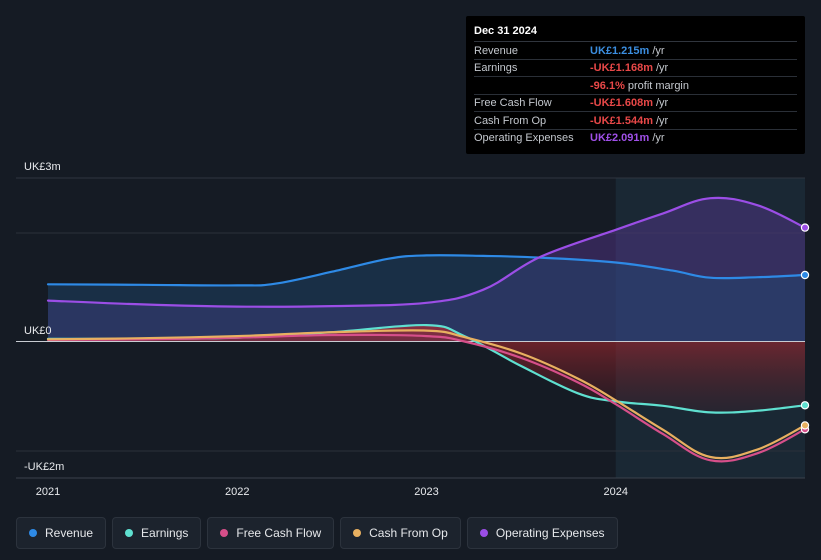  Describe the element at coordinates (805, 227) in the screenshot. I see `end-marker-operating-expenses` at that location.